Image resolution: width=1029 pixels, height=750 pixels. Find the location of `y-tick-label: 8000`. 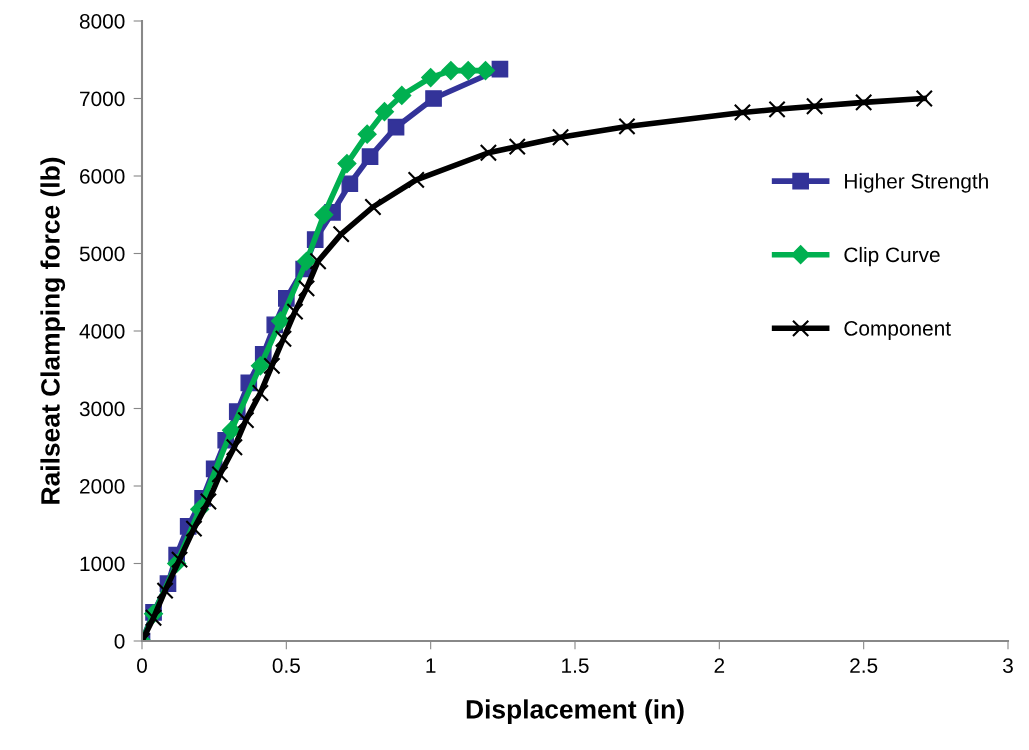

y-tick-label: 8000 is located at coordinates (102, 21).